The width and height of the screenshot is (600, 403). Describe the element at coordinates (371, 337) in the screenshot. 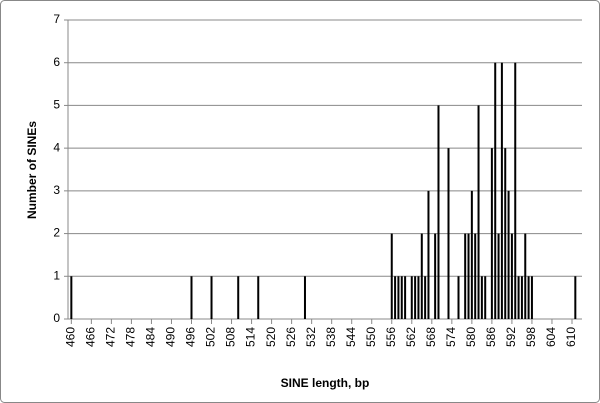

I see `x-tick-label: 550` at that location.